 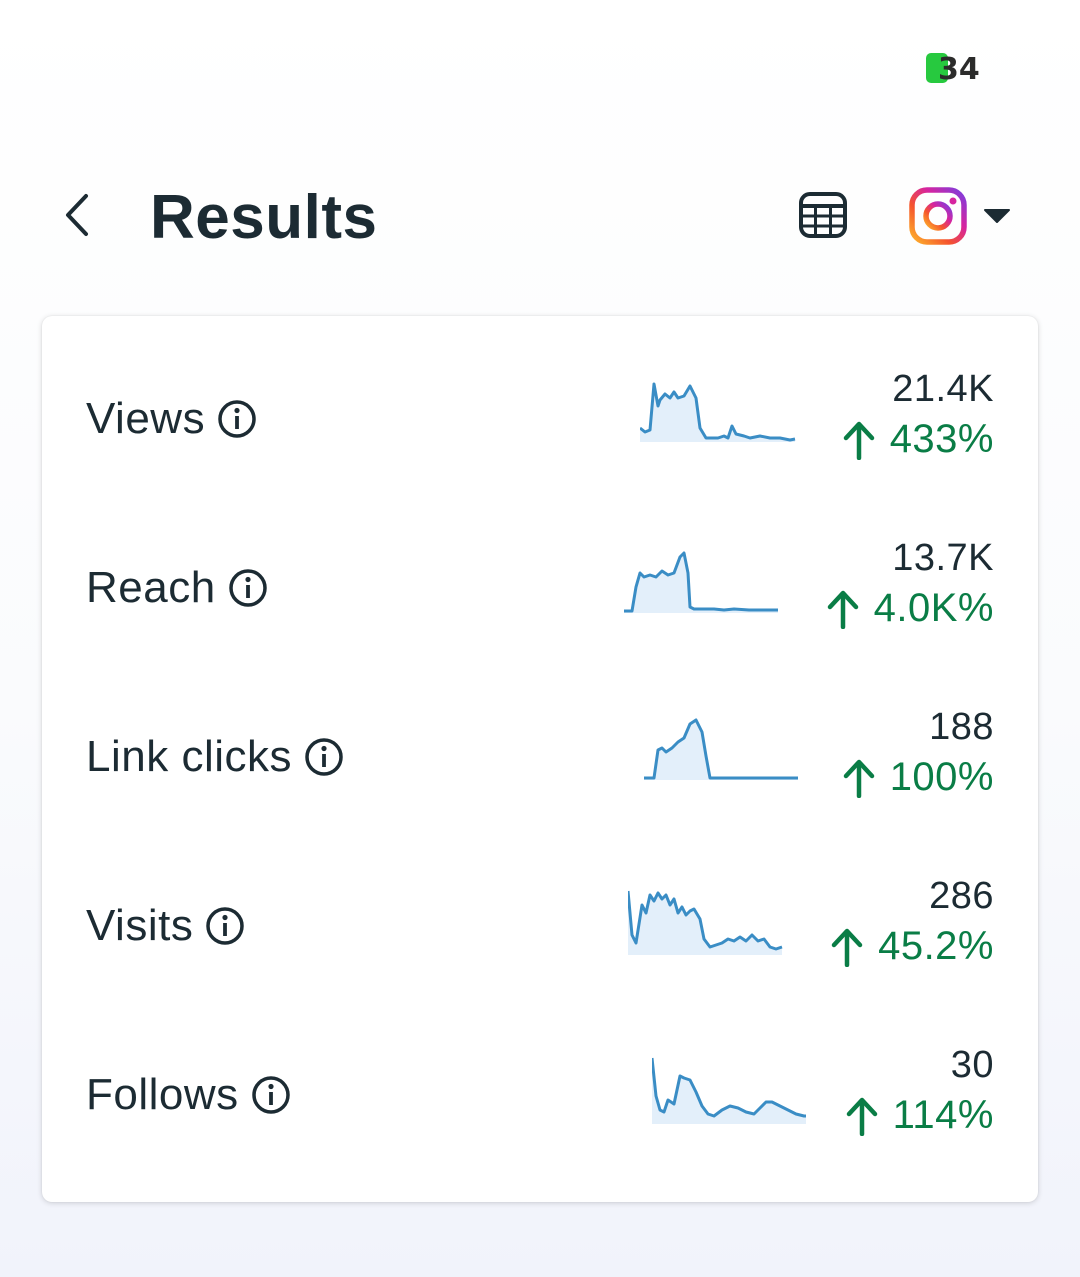 I want to click on platform-dropdown-button, so click(x=997, y=216).